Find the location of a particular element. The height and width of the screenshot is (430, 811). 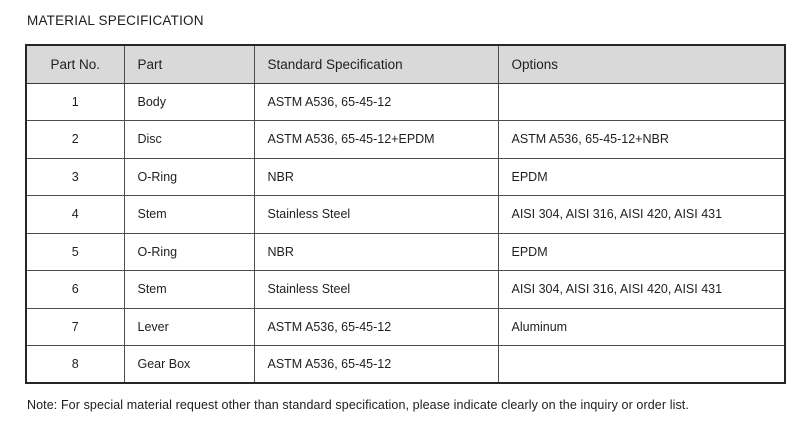

page-title: MATERIAL SPECIFICATION is located at coordinates (115, 20).